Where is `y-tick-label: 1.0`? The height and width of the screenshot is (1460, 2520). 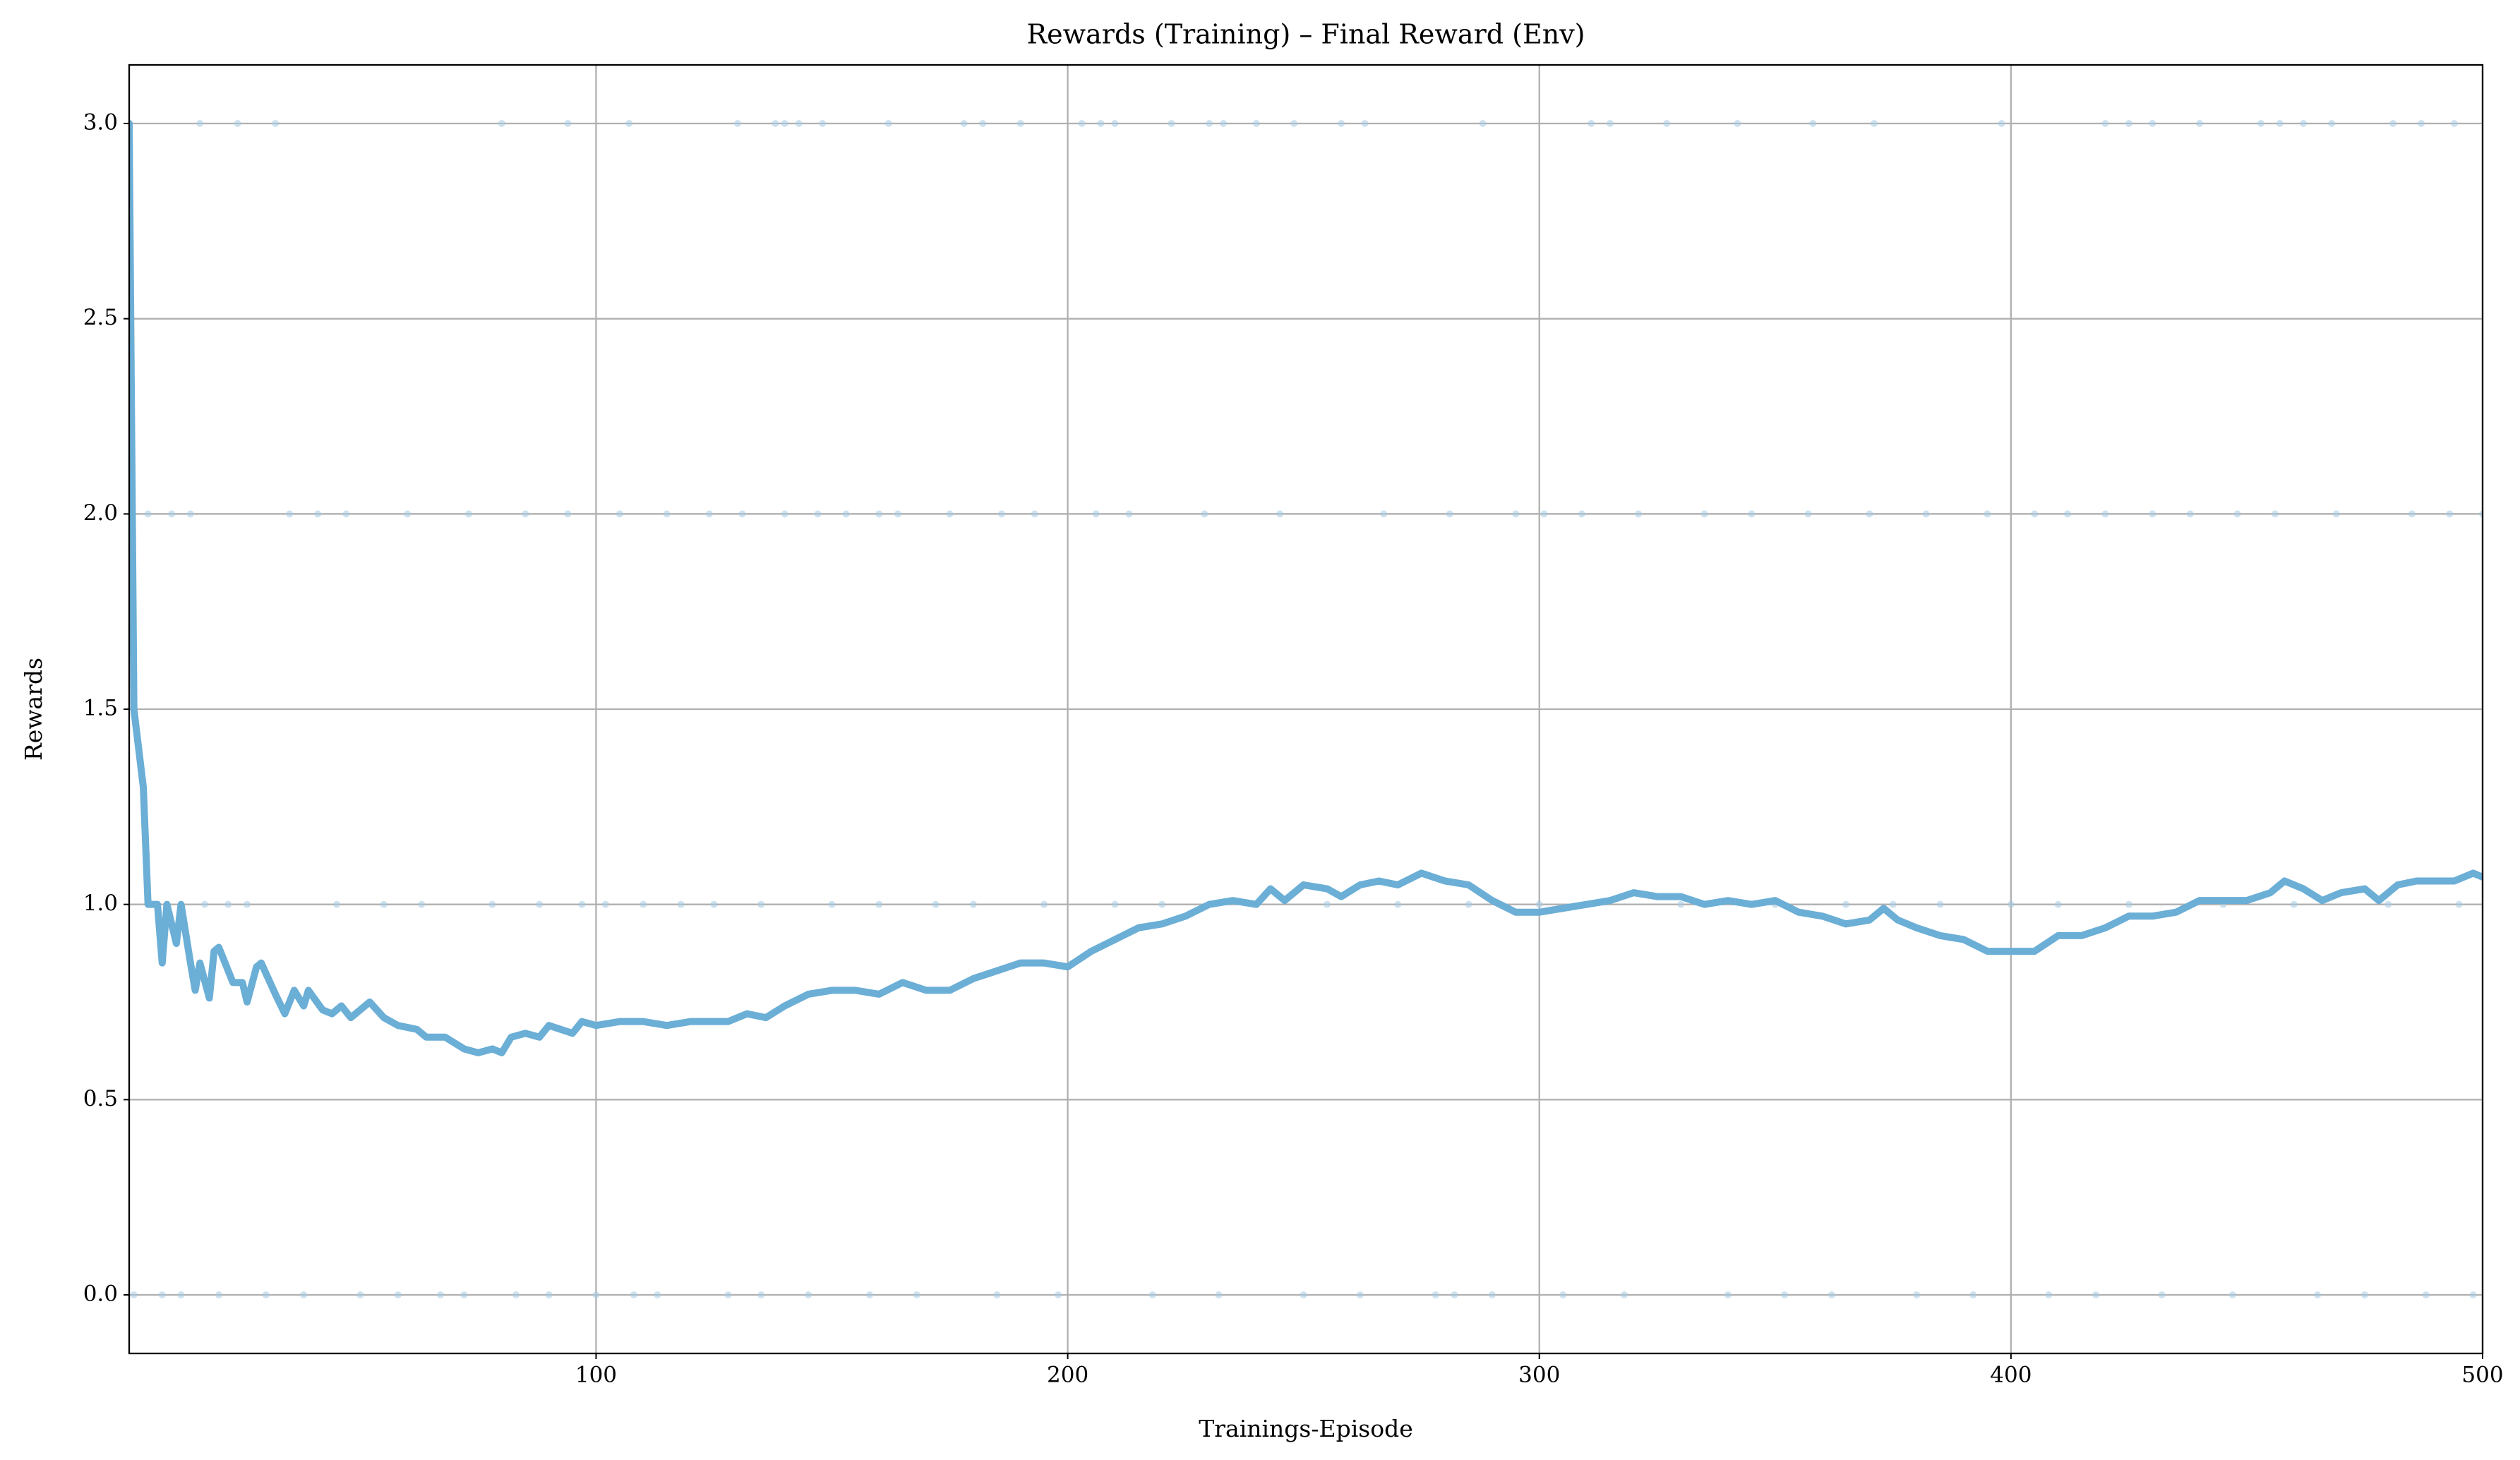 y-tick-label: 1.0 is located at coordinates (100, 904).